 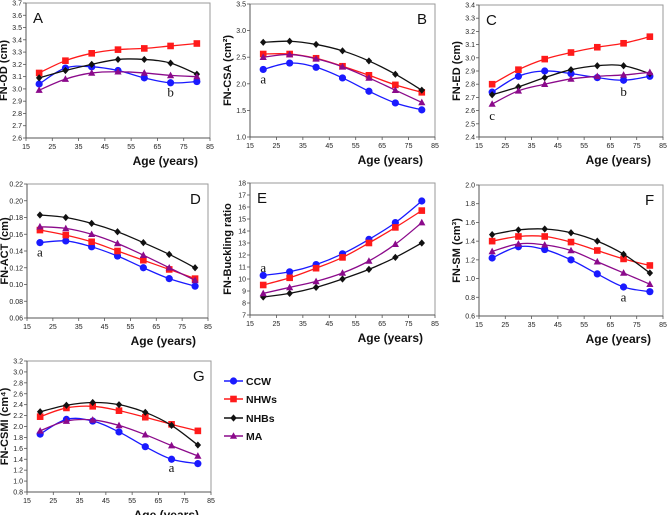 What do you see at coordinates (623, 91) in the screenshot?
I see `annotation-letter: b` at bounding box center [623, 91].